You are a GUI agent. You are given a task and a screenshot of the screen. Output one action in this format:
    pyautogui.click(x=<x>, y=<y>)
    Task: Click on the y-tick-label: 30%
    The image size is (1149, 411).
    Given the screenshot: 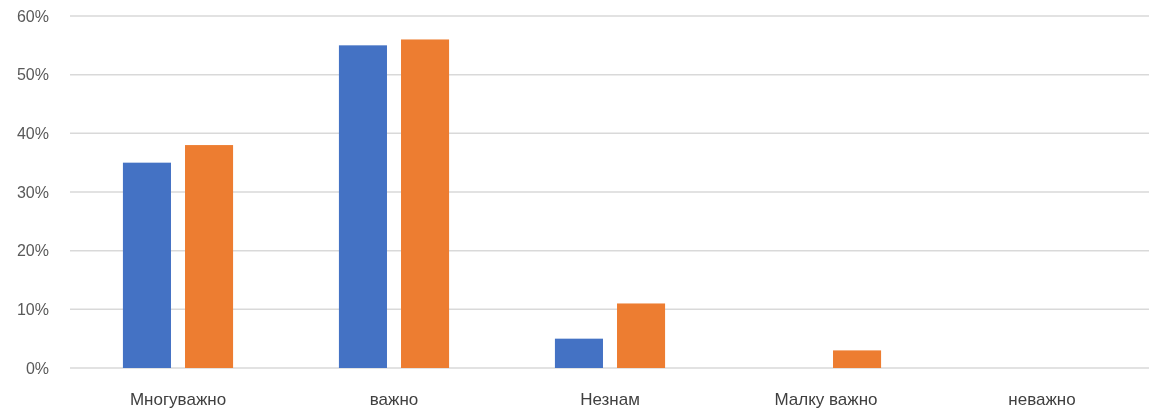 What is the action you would take?
    pyautogui.click(x=32, y=192)
    